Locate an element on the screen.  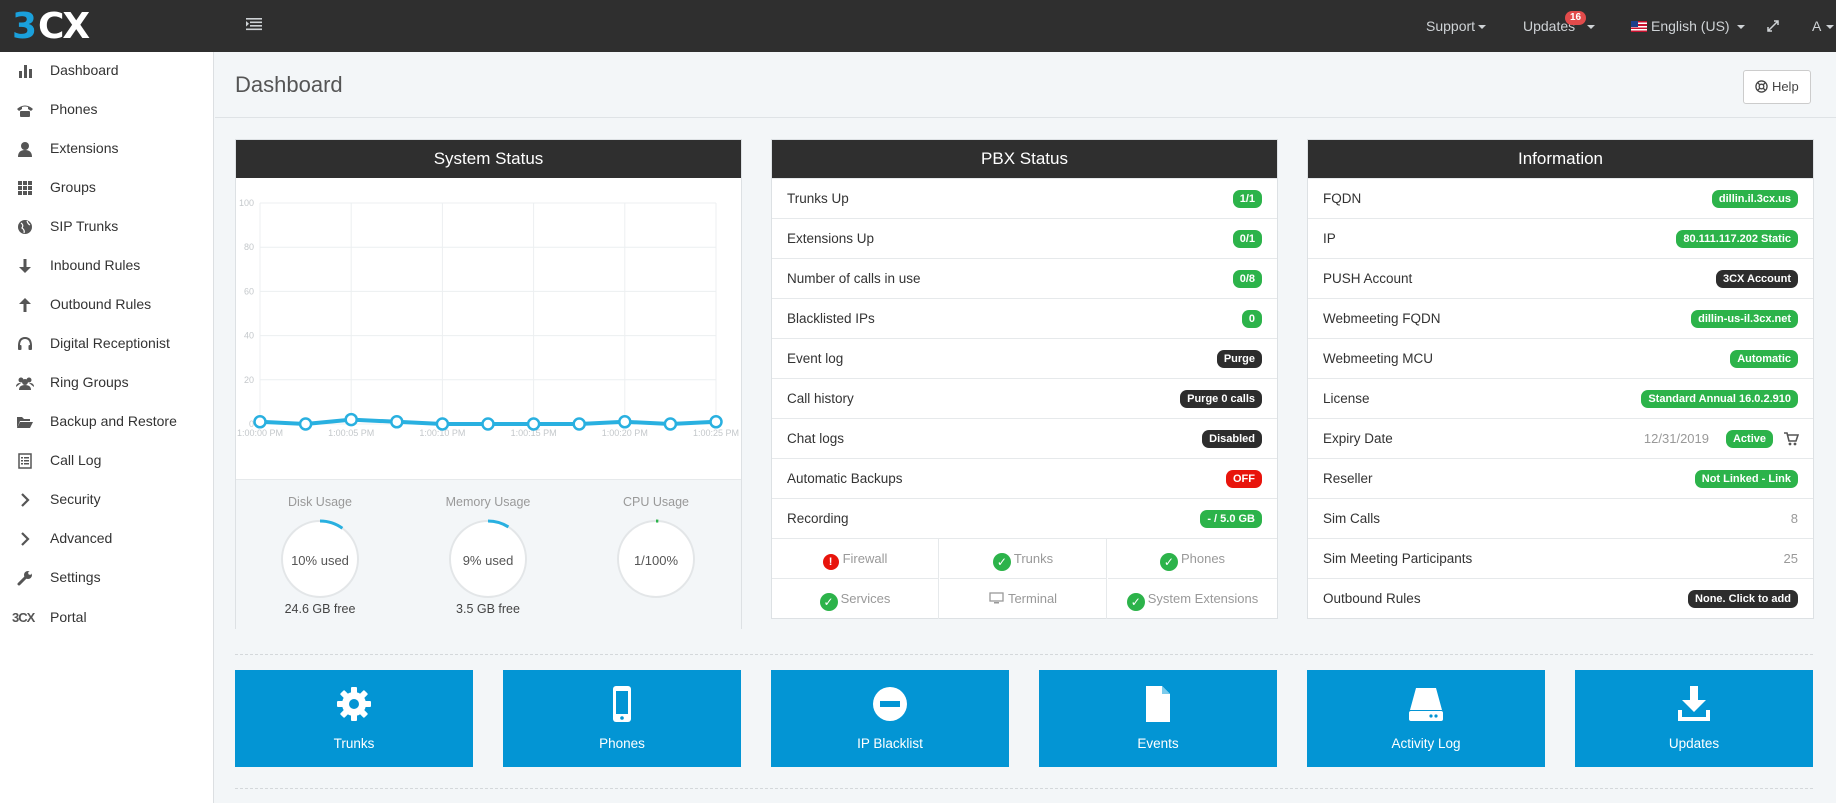
service-trunks: ✓ Trunks is located at coordinates (1023, 559).